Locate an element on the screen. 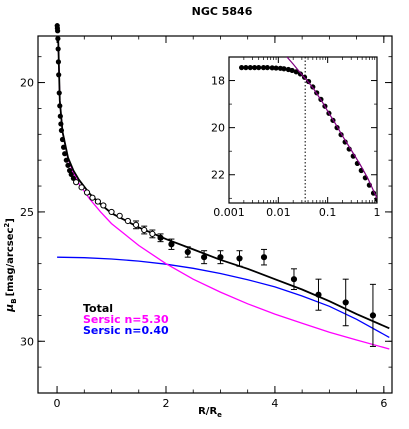 Image resolution: width=409 pixels, height=429 pixels. y-tick-label: 30 is located at coordinates (27, 341).